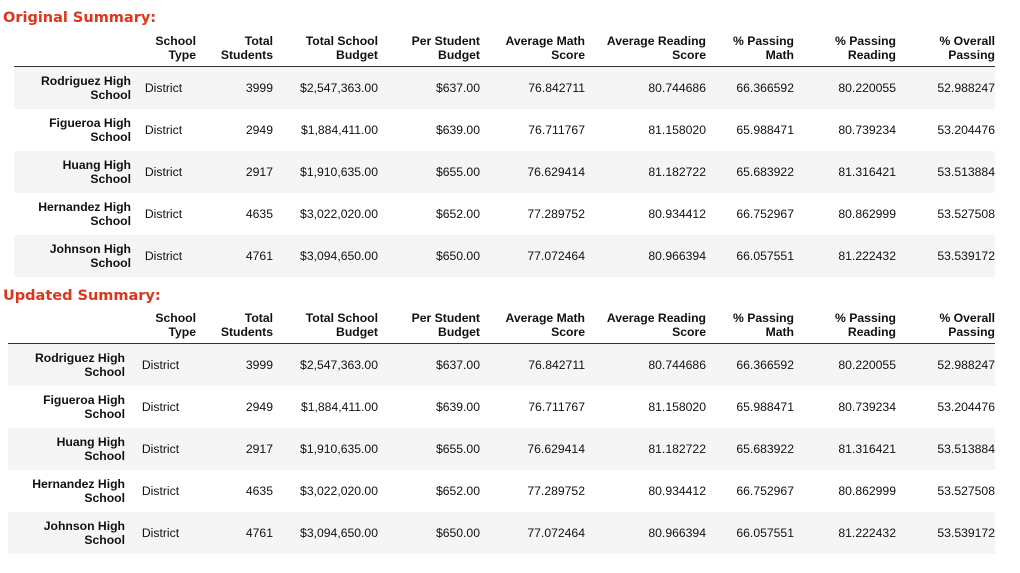 The image size is (1020, 573). Describe the element at coordinates (80, 18) in the screenshot. I see `original-summary-title: Original Summary:` at that location.